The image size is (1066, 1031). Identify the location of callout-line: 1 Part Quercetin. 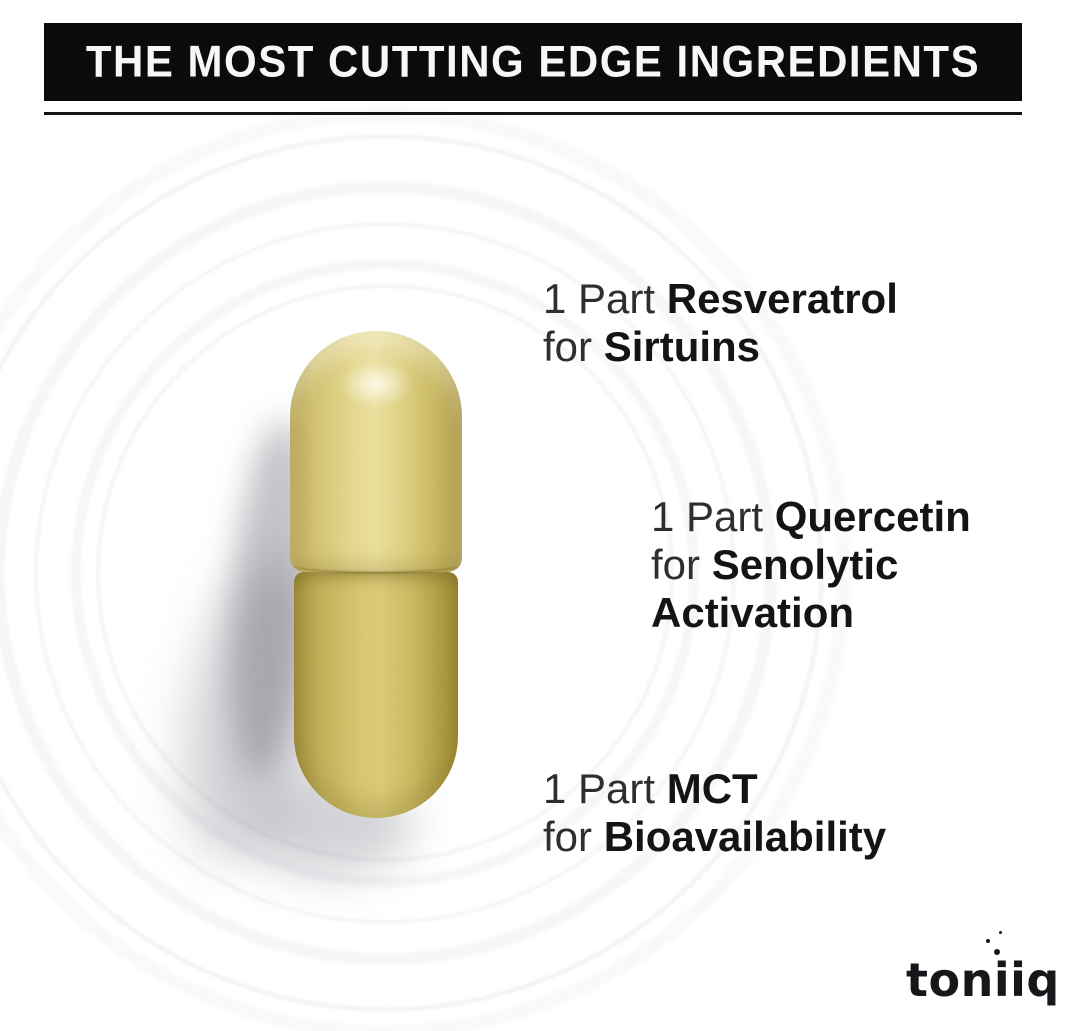
(811, 517).